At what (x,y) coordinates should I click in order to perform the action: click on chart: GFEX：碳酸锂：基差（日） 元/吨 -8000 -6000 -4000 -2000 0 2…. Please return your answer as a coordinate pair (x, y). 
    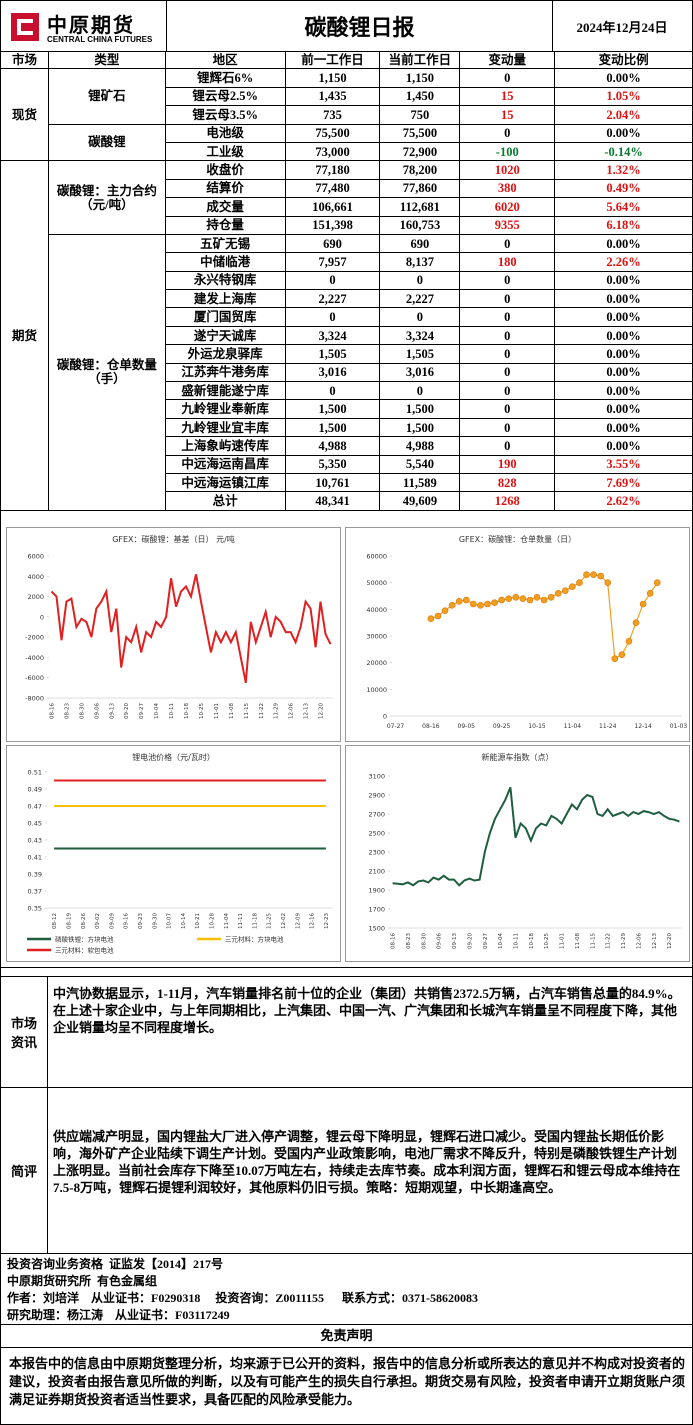
    Looking at the image, I should click on (179, 626).